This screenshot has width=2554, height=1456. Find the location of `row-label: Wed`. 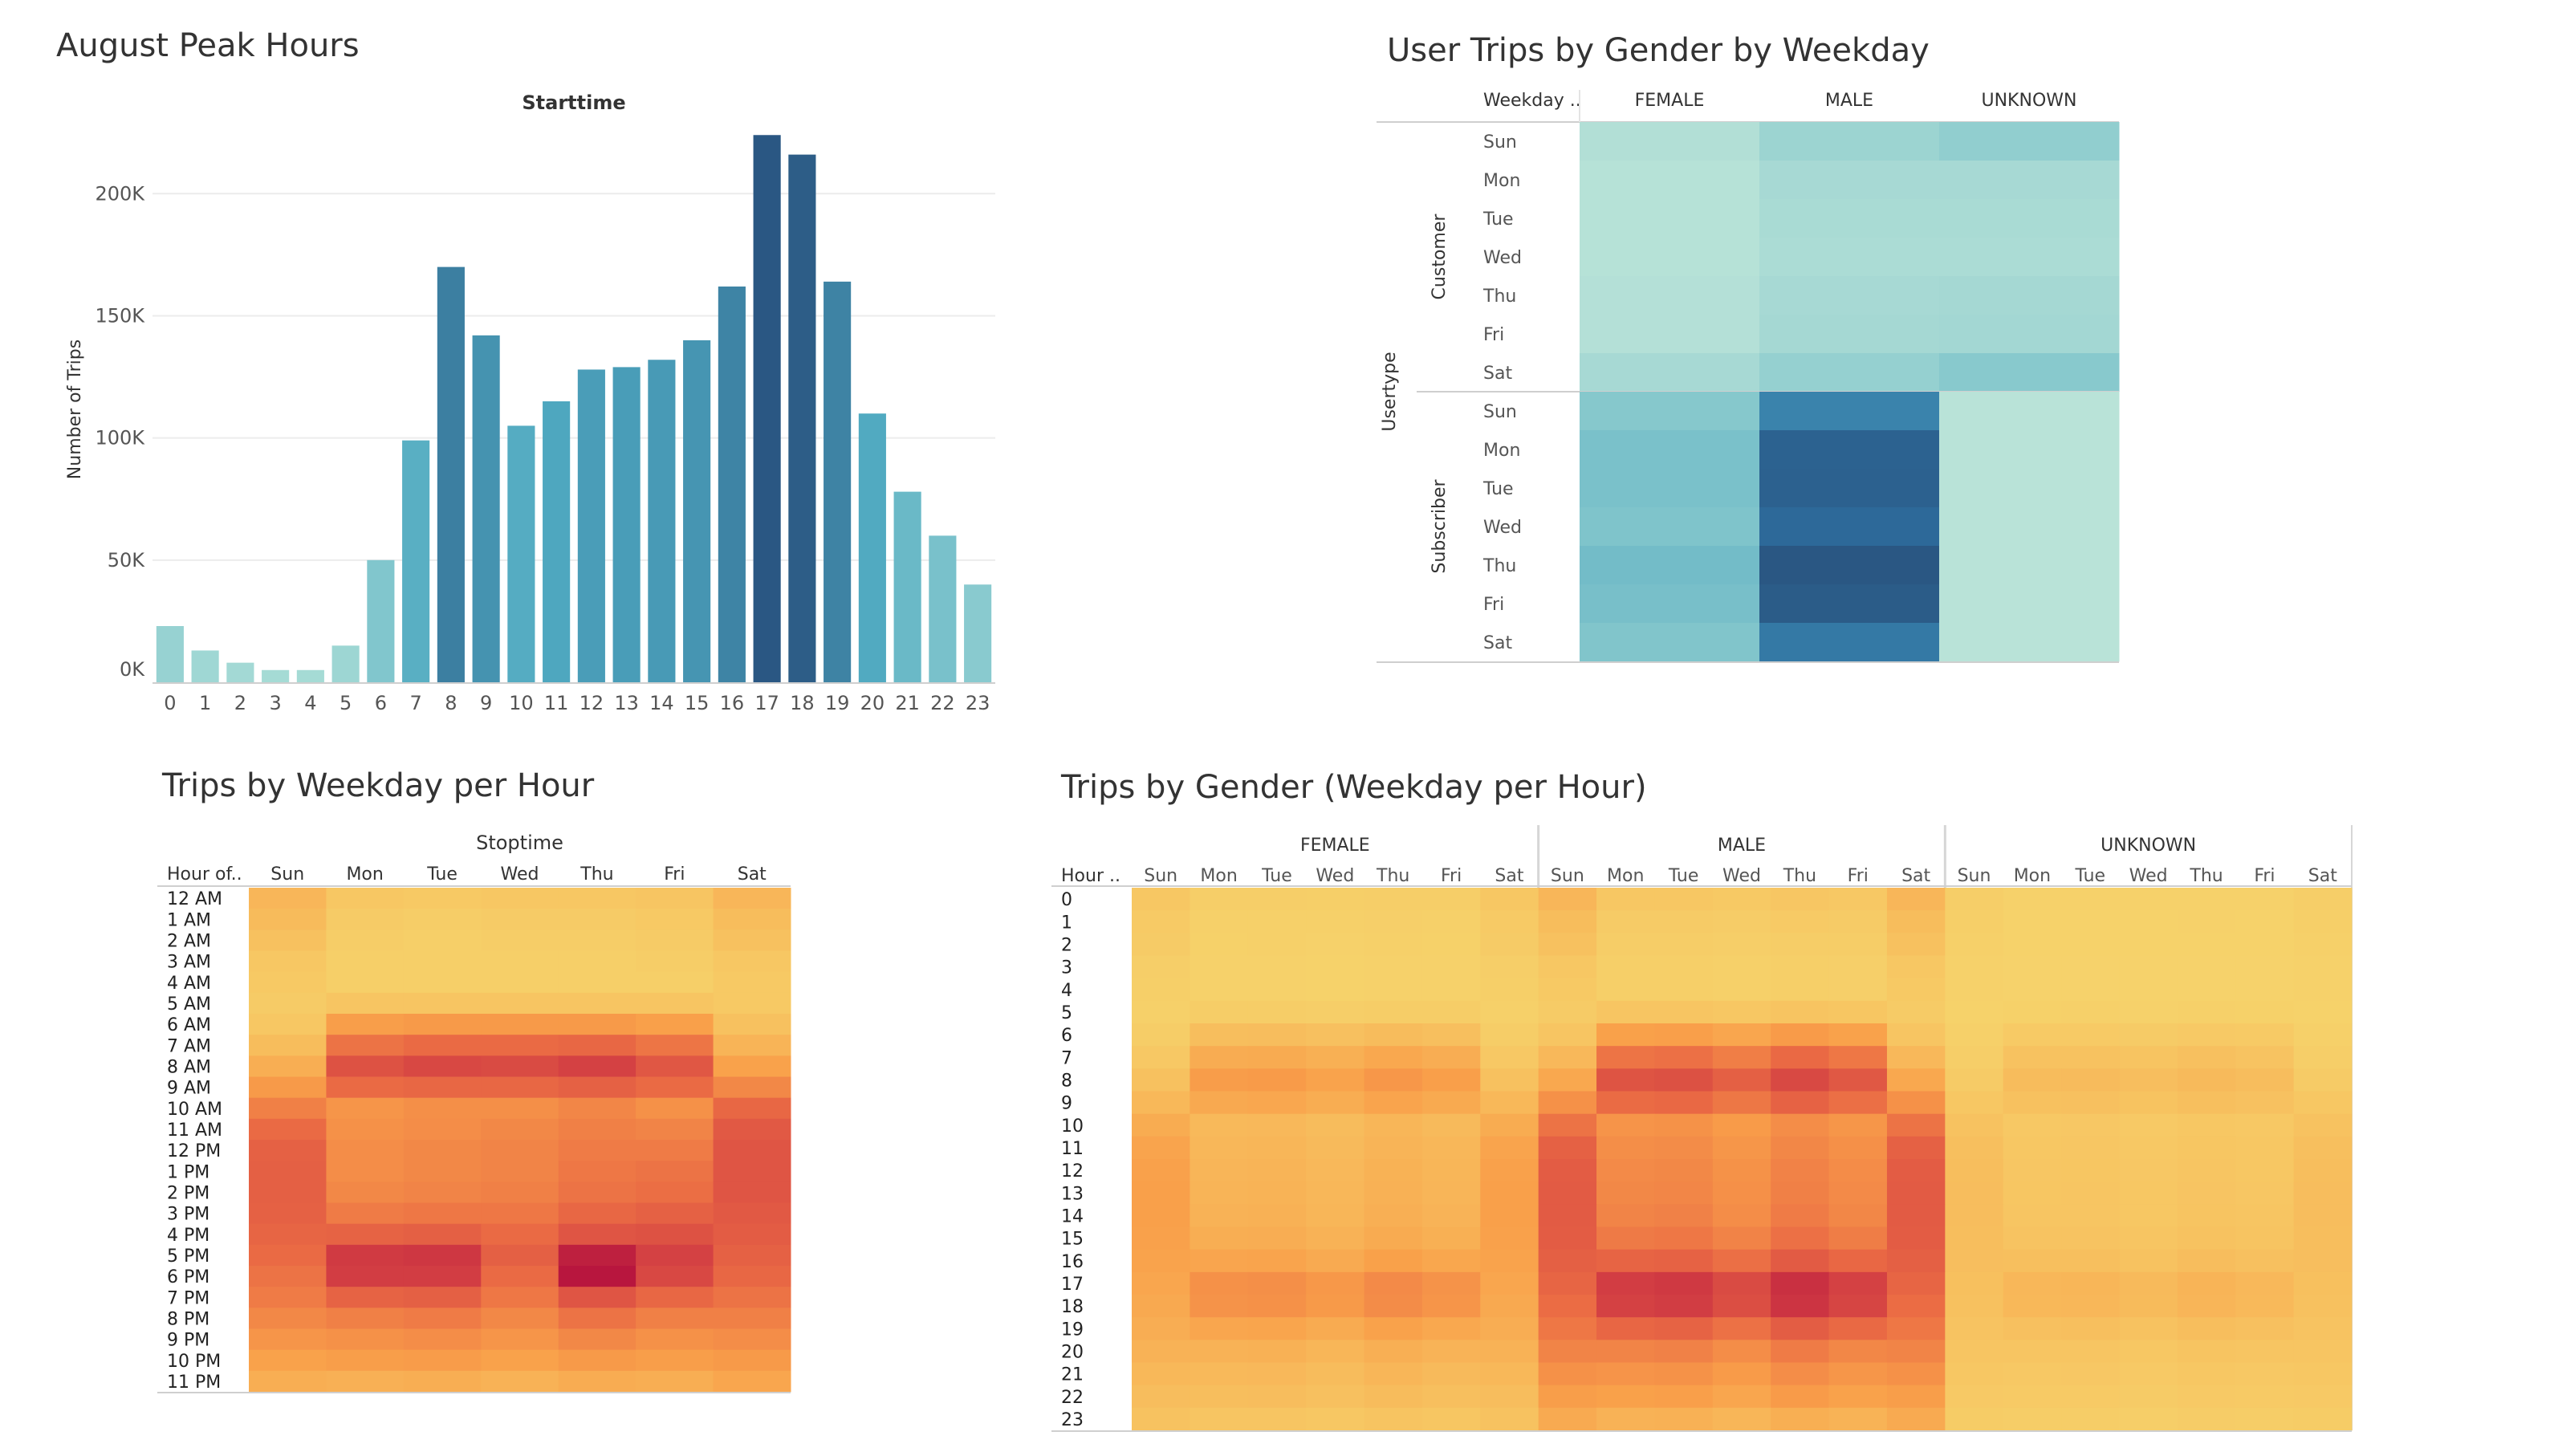

row-label: Wed is located at coordinates (1502, 258).